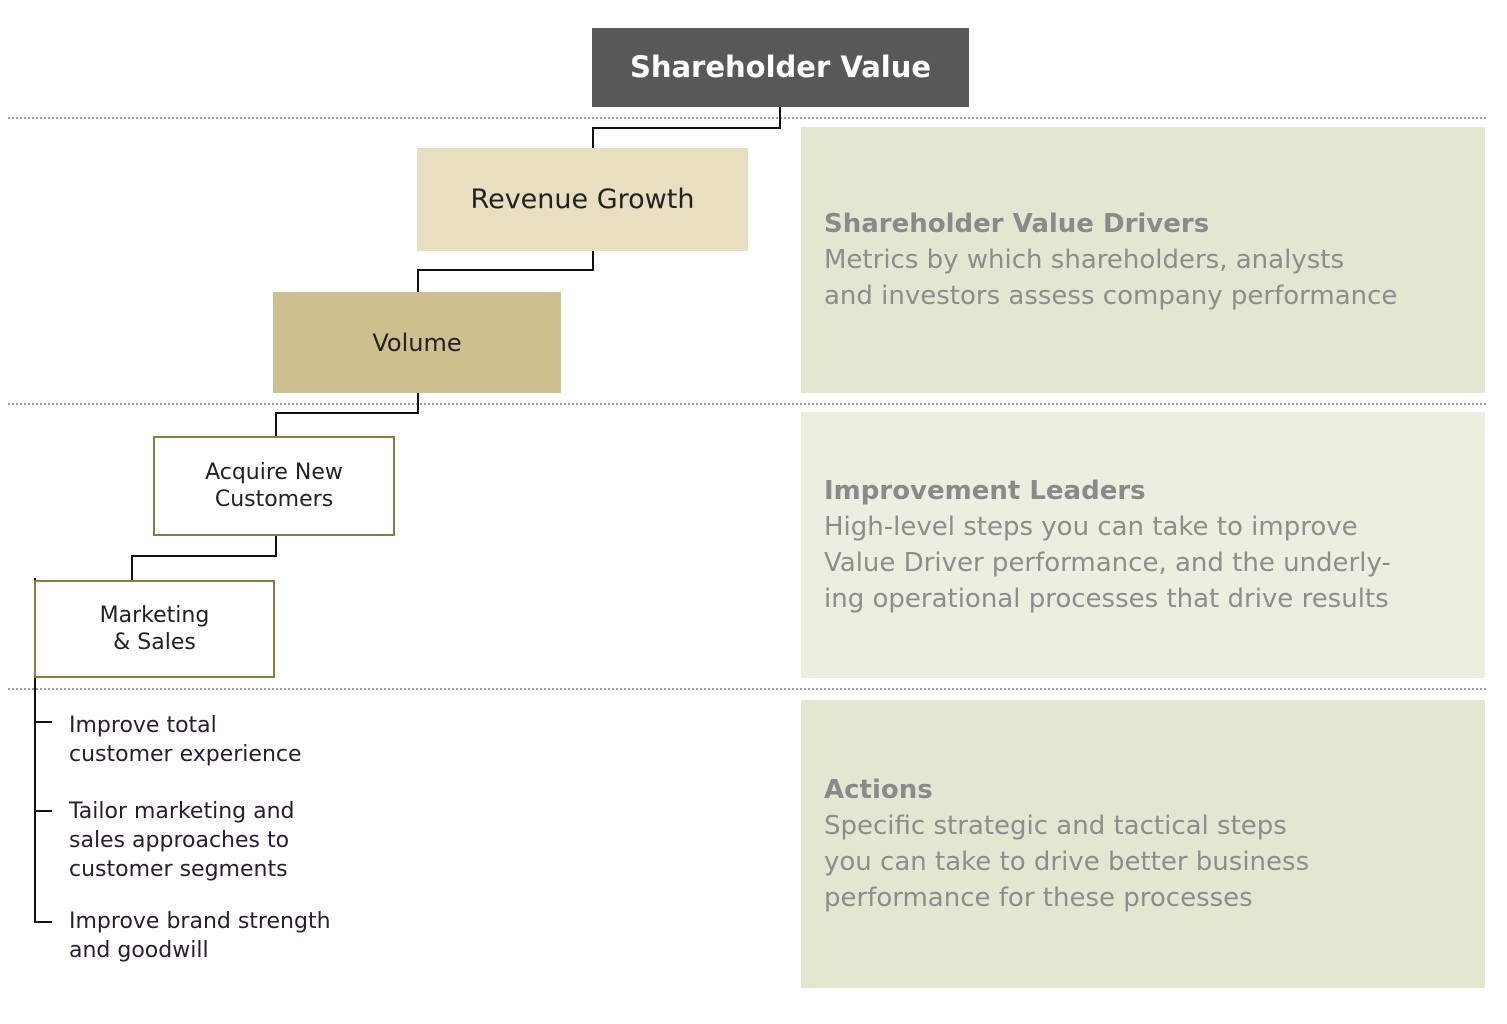  I want to click on marketing-label-line: & Sales, so click(154, 642).